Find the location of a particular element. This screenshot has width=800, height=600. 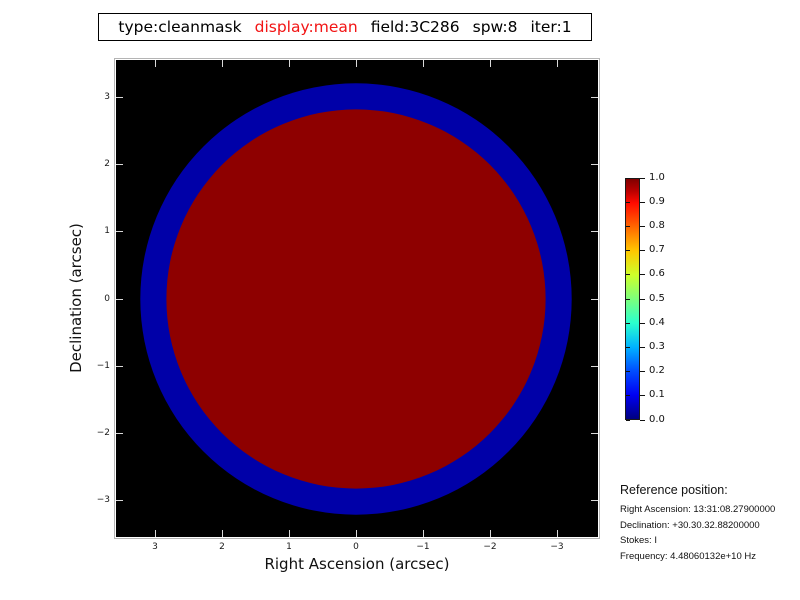

colorbar-gradient is located at coordinates (632, 299).